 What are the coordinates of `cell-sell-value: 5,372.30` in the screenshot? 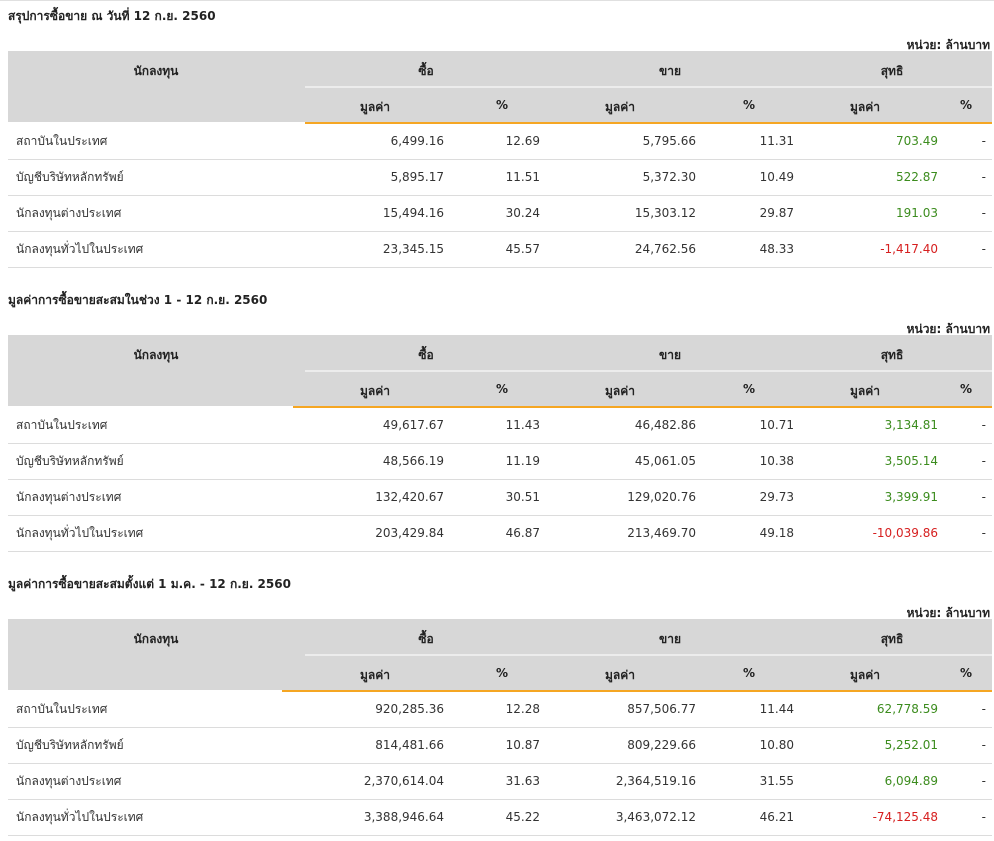 It's located at (669, 177).